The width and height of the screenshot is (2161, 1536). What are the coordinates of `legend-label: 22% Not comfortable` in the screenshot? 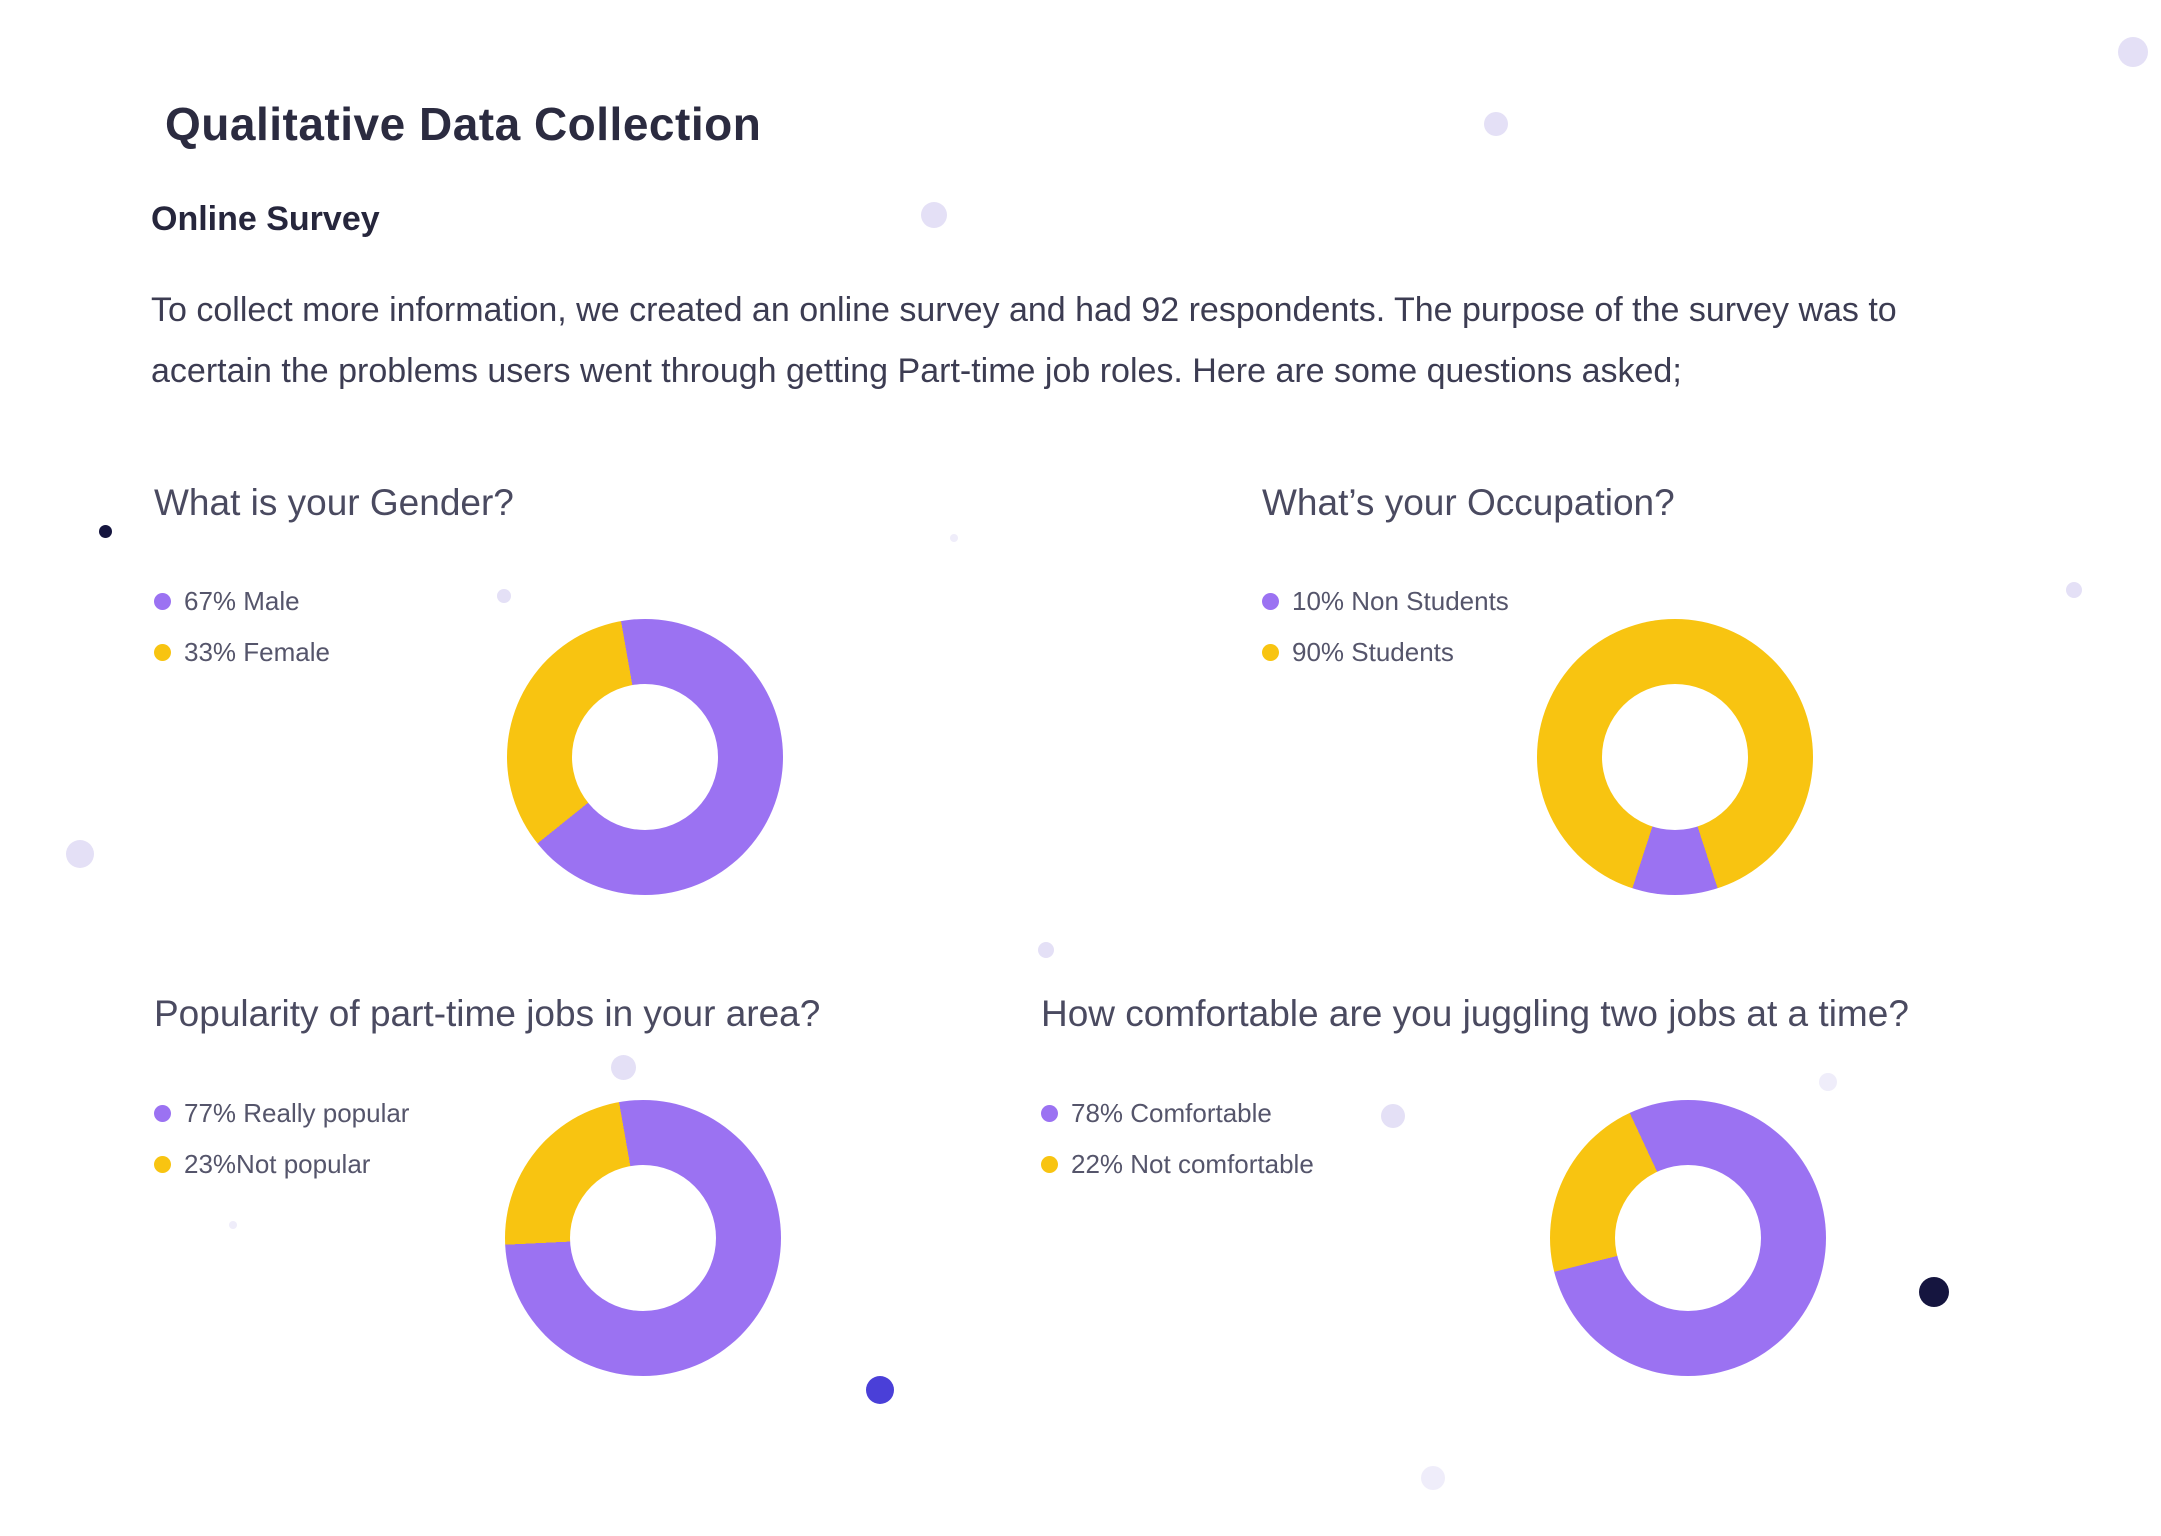 It's located at (1192, 1164).